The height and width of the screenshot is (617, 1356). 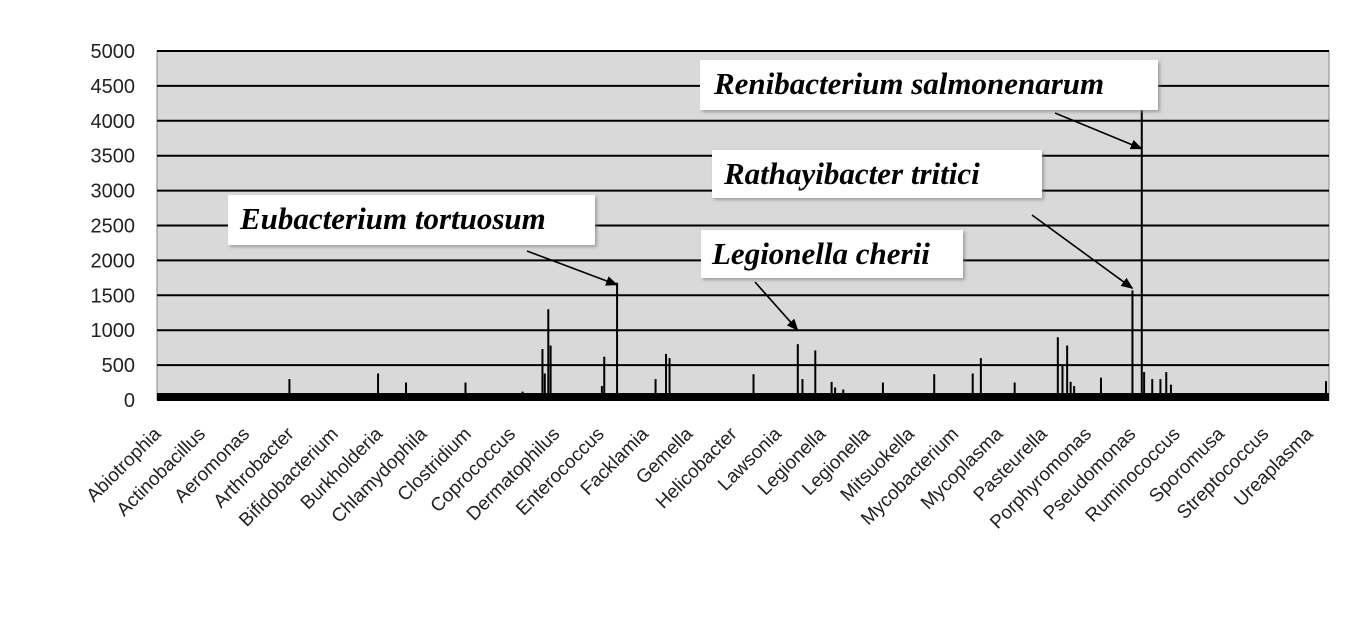 I want to click on y-tick-label: 2000, so click(x=113, y=261).